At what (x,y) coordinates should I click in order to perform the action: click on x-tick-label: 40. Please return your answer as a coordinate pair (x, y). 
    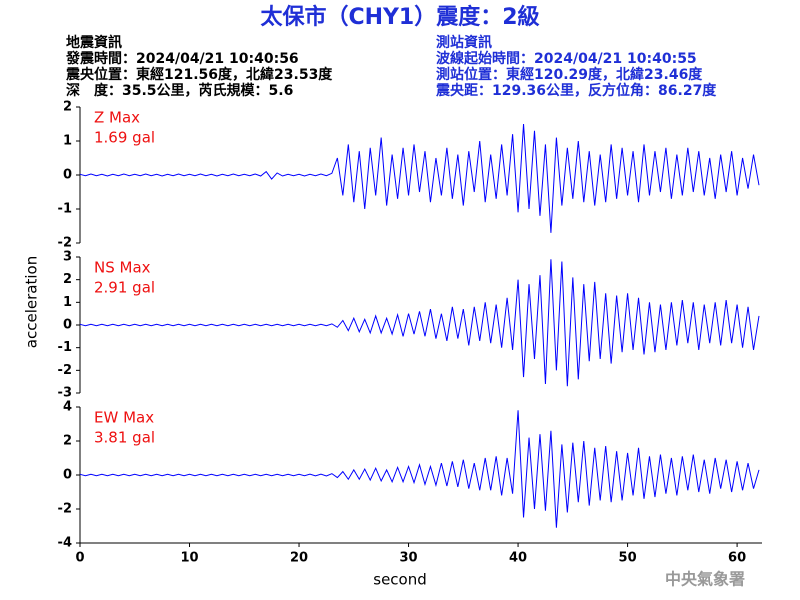
    Looking at the image, I should click on (518, 558).